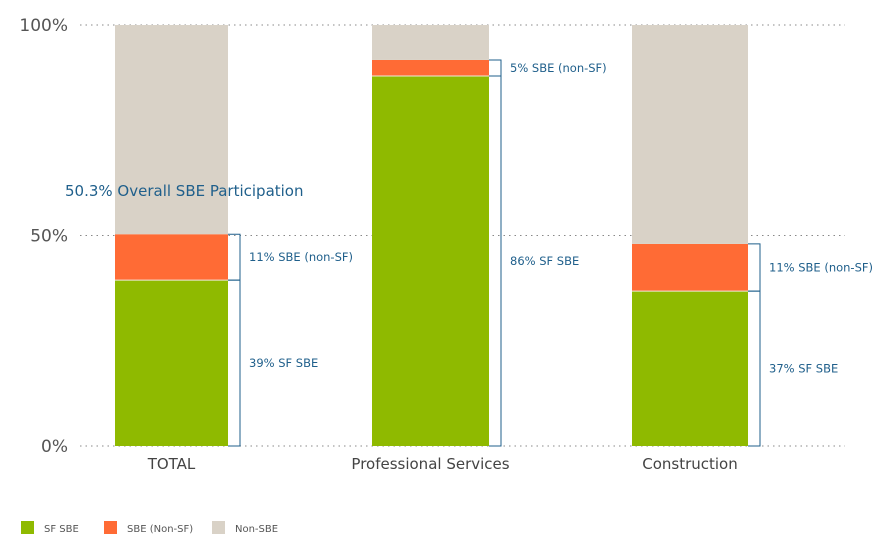 This screenshot has height=554, width=880. What do you see at coordinates (184, 191) in the screenshot?
I see `overall-annotation: 50.3% Overall SBE Participation` at bounding box center [184, 191].